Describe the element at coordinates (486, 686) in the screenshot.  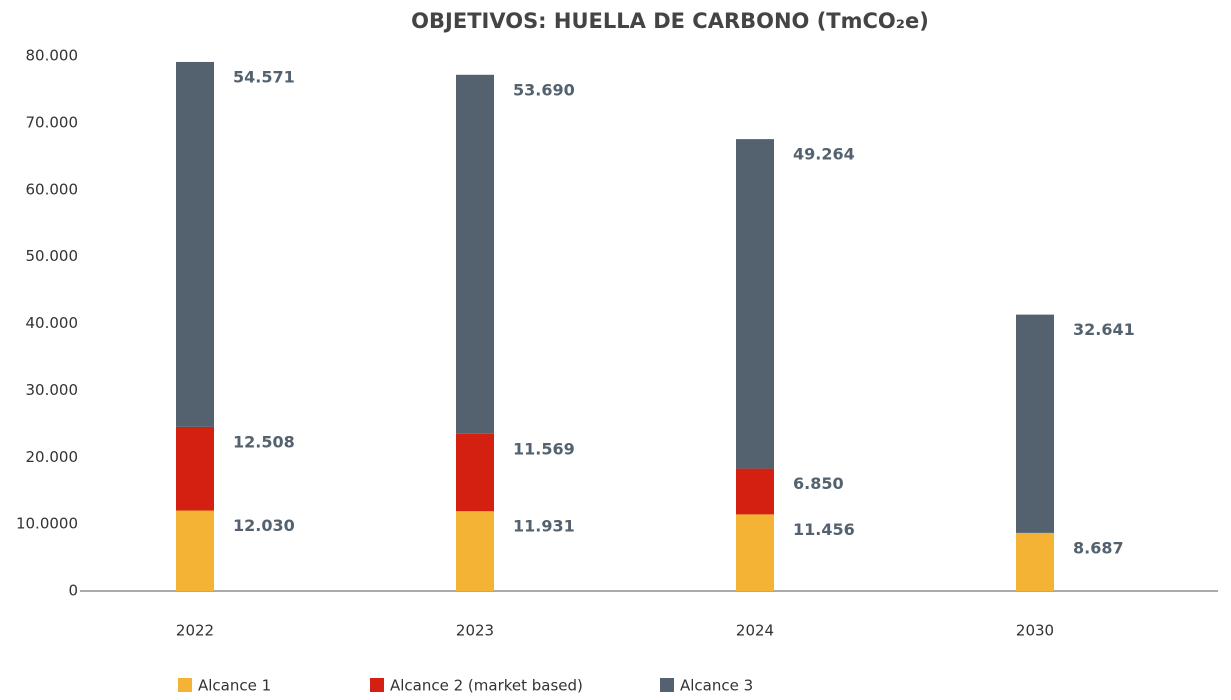
I see `legend-label: Alcance 2 (market based)` at that location.